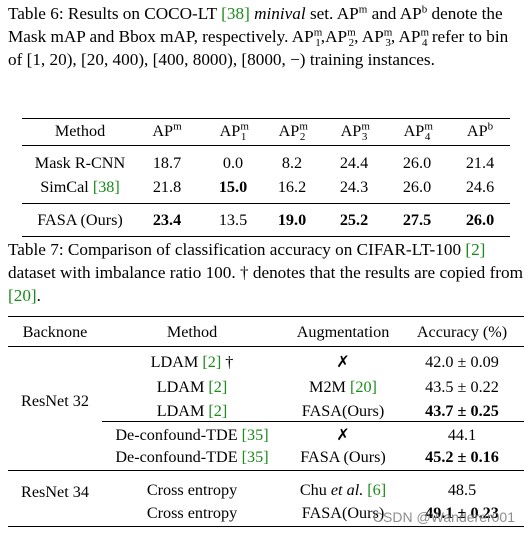  I want to click on table6-cell: 19.0, so click(292, 220).